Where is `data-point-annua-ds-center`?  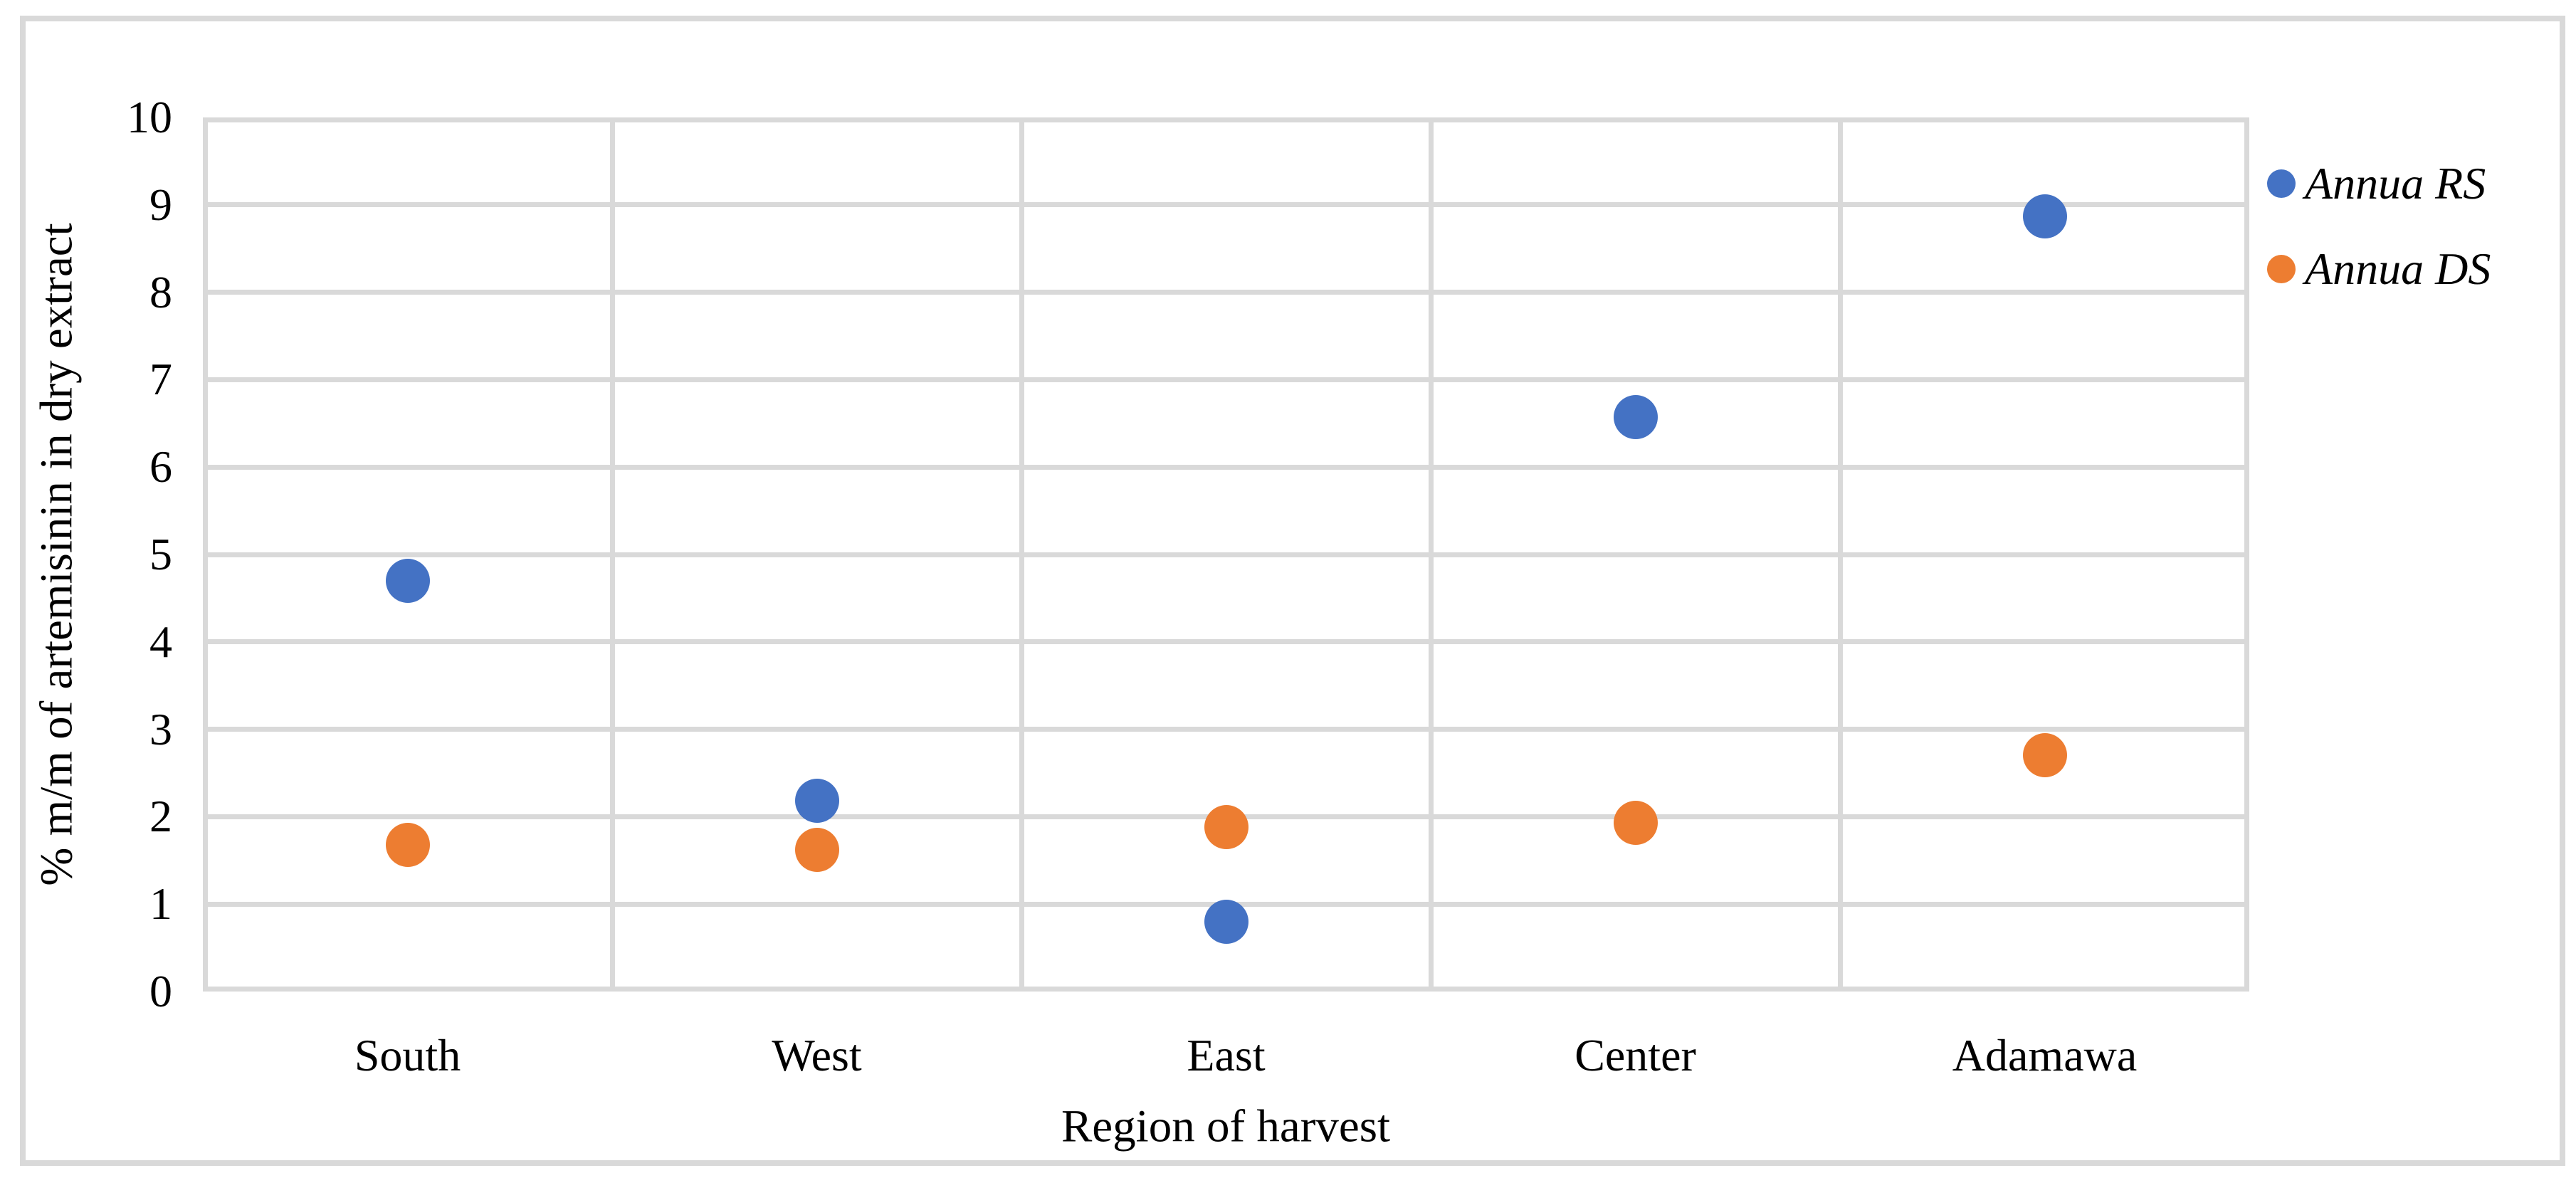 data-point-annua-ds-center is located at coordinates (1635, 822).